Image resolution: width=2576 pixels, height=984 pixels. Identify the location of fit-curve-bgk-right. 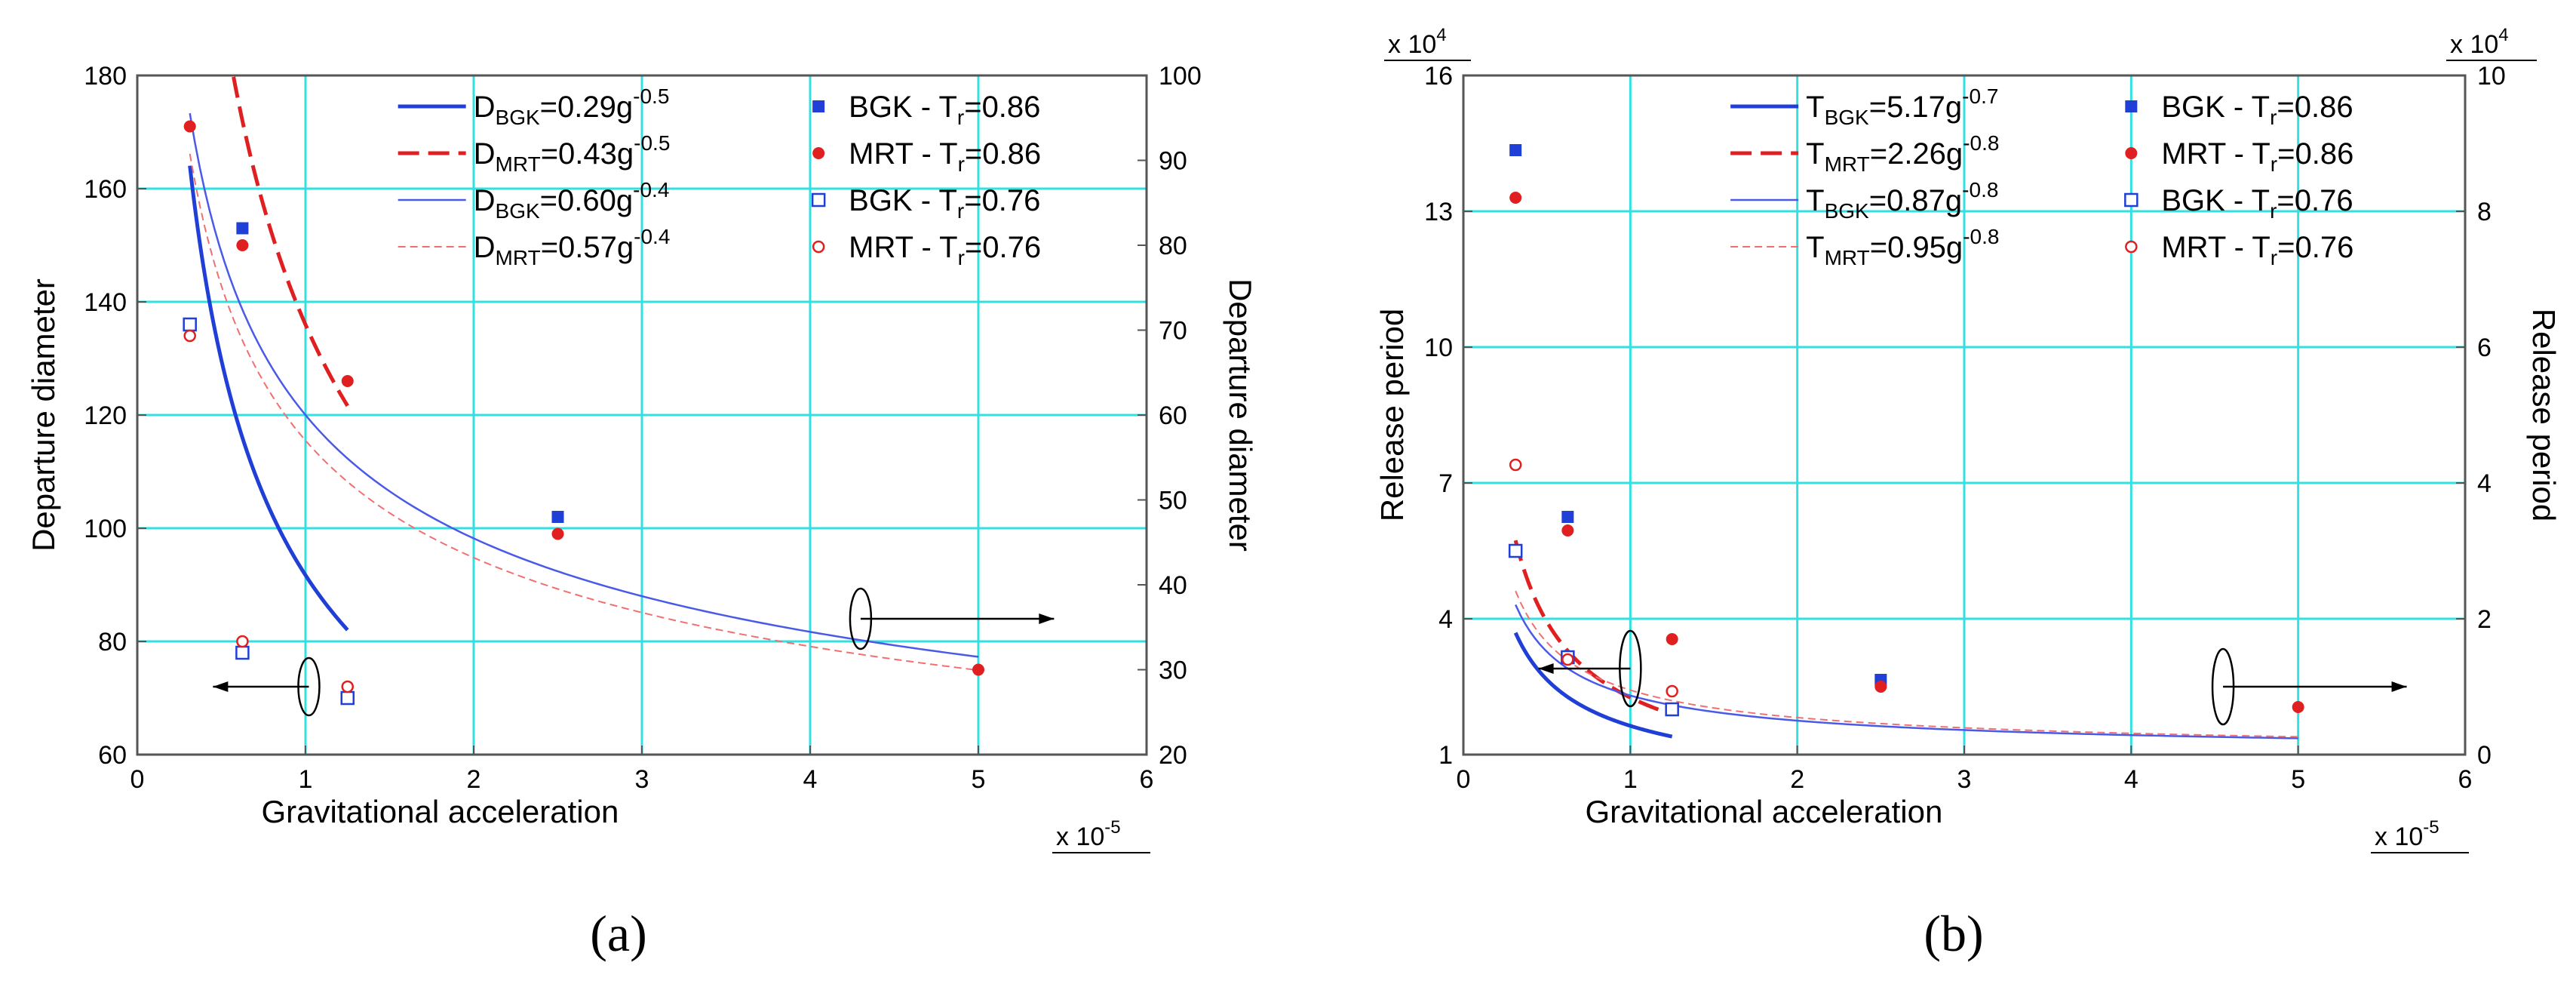
(1906, 672).